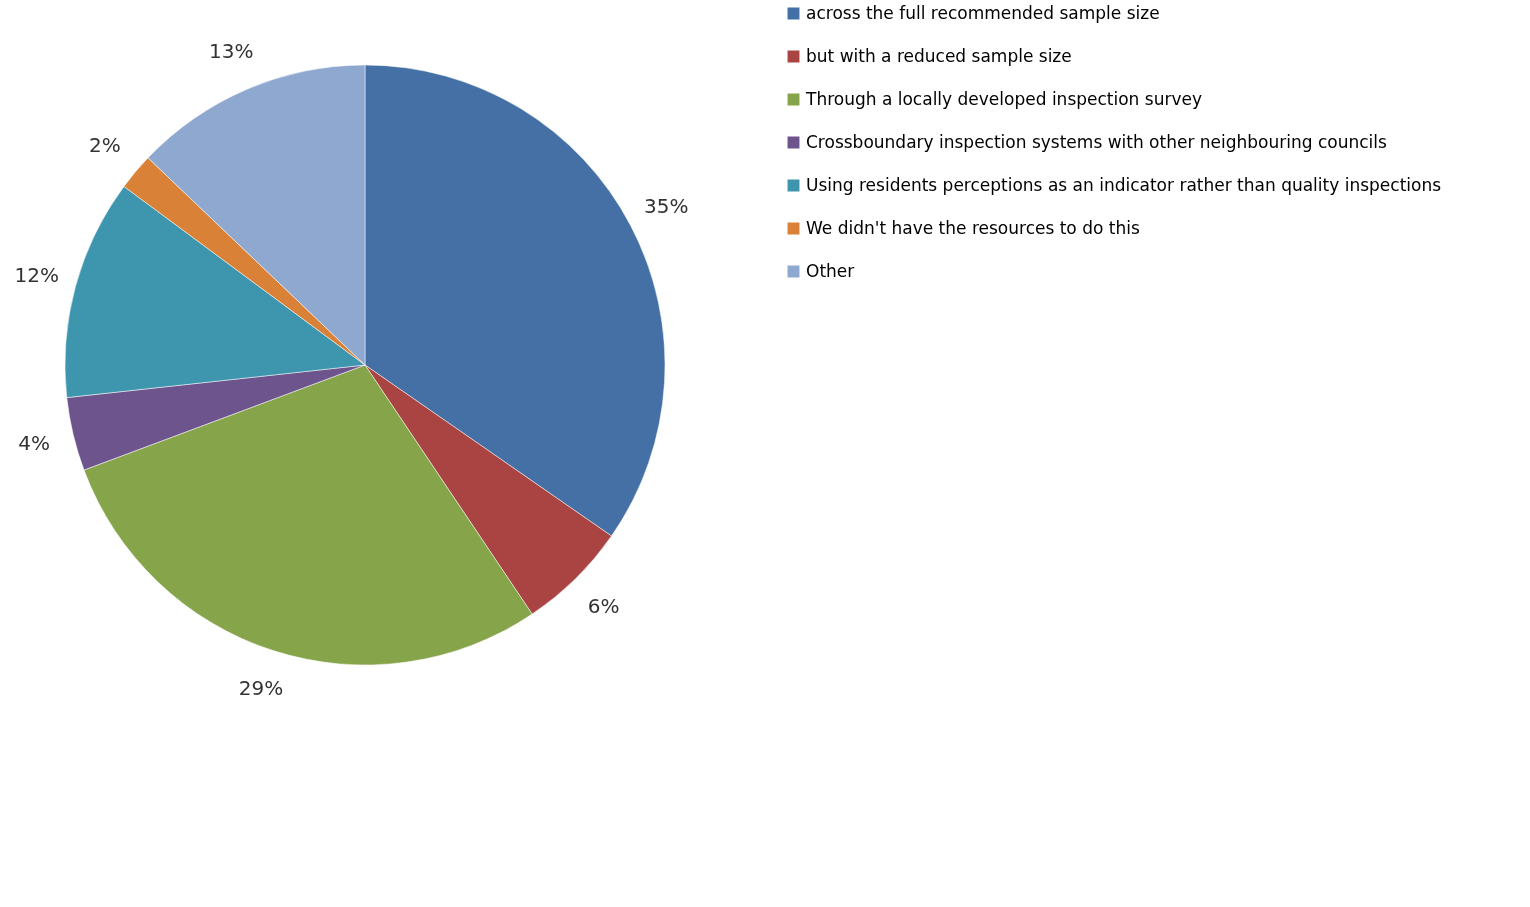 This screenshot has height=907, width=1530. Describe the element at coordinates (1097, 141) in the screenshot. I see `legend-label: Crossboundary inspection systems with other neighbouring councils` at that location.